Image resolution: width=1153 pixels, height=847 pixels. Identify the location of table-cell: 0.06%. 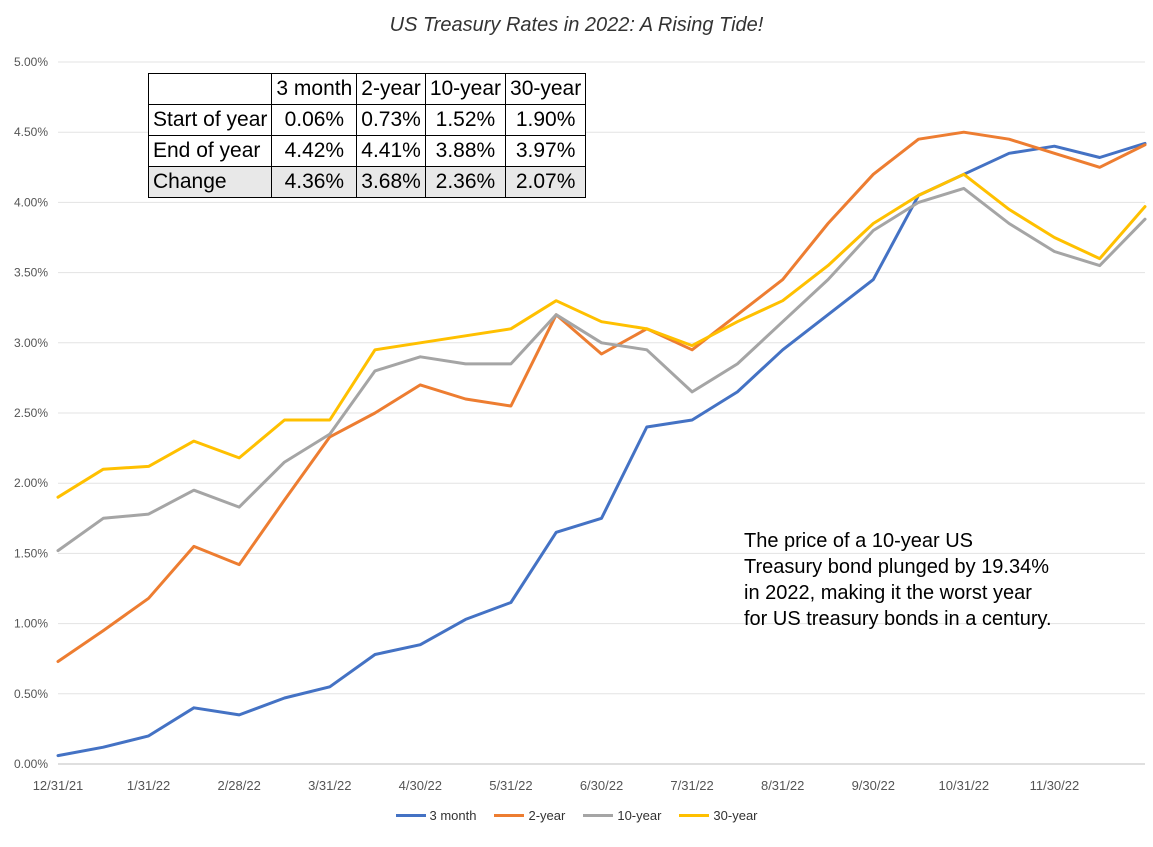
(314, 120).